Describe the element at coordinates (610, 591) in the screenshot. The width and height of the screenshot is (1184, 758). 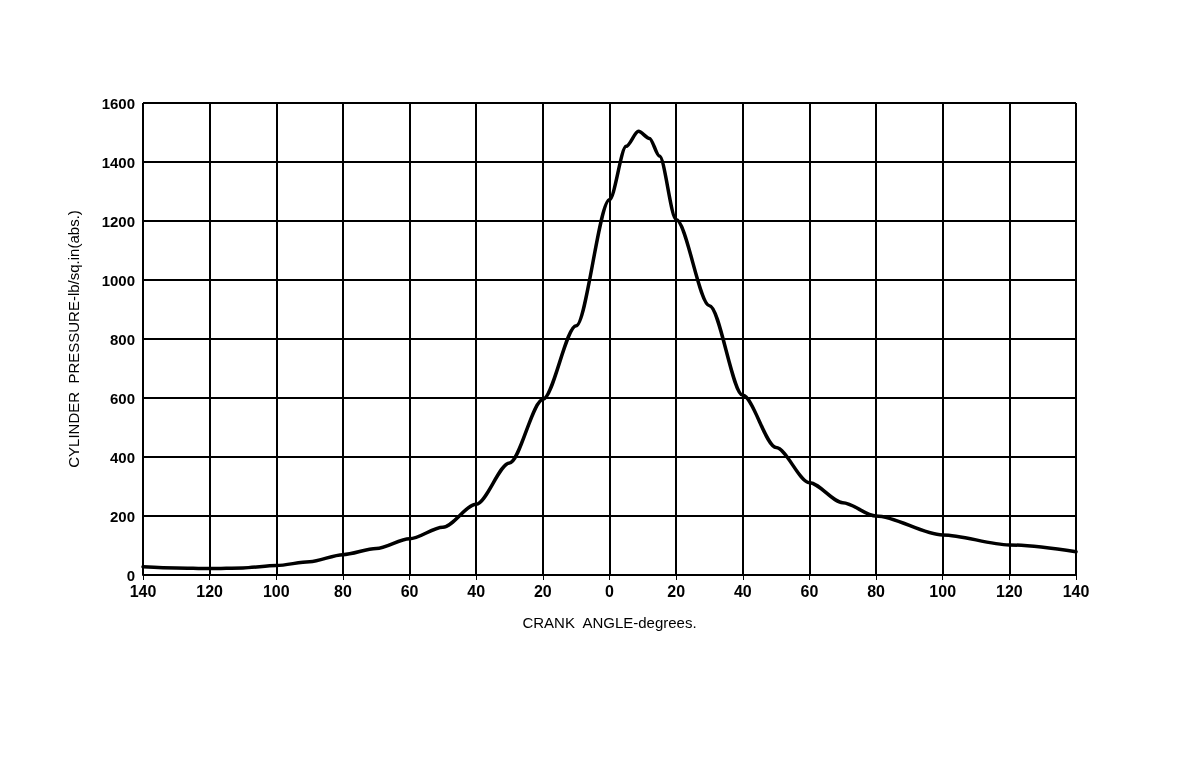
I see `x-tick-label: 0` at that location.